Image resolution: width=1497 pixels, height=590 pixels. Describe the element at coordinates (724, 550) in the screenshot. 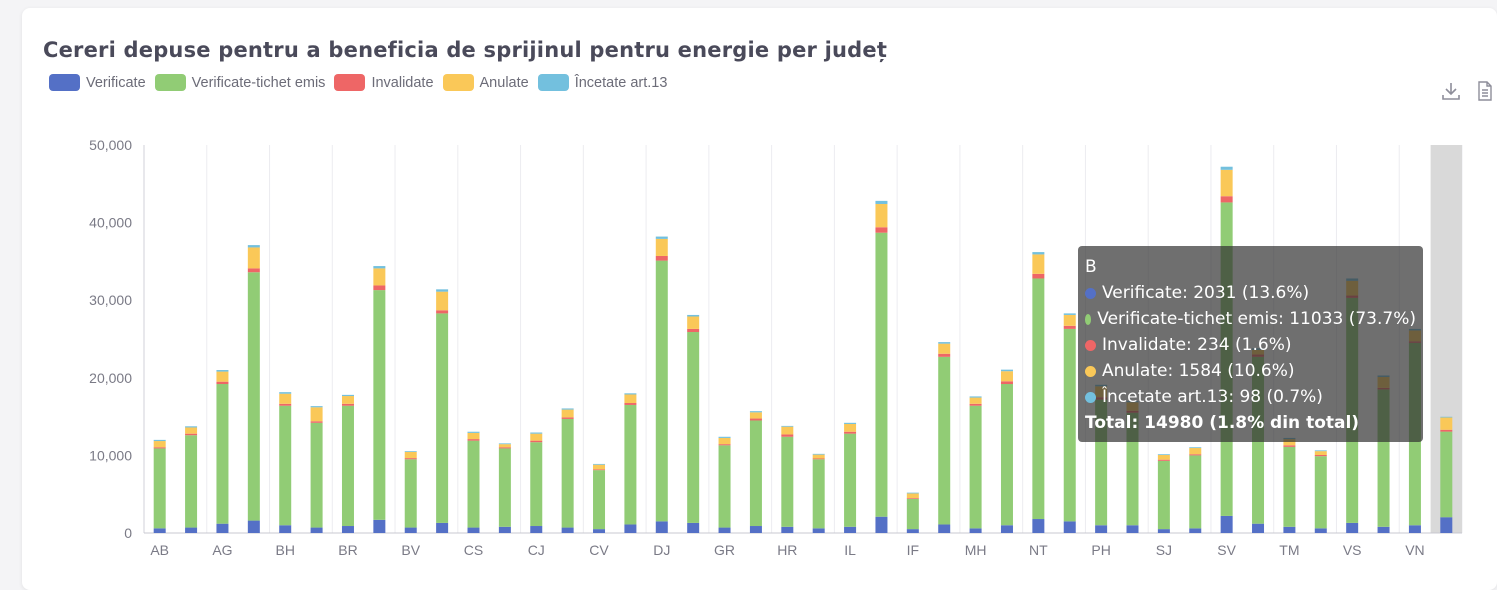

I see `x-tick-label: GR` at that location.